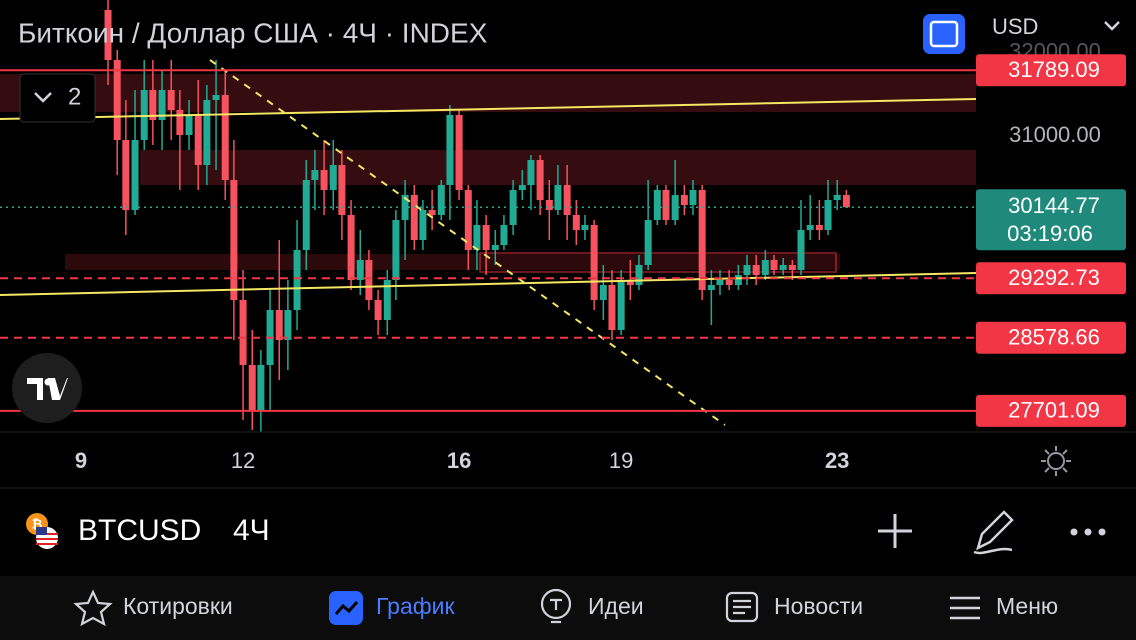 The image size is (1136, 640). Describe the element at coordinates (178, 606) in the screenshot. I see `nav-item: Котировки` at that location.